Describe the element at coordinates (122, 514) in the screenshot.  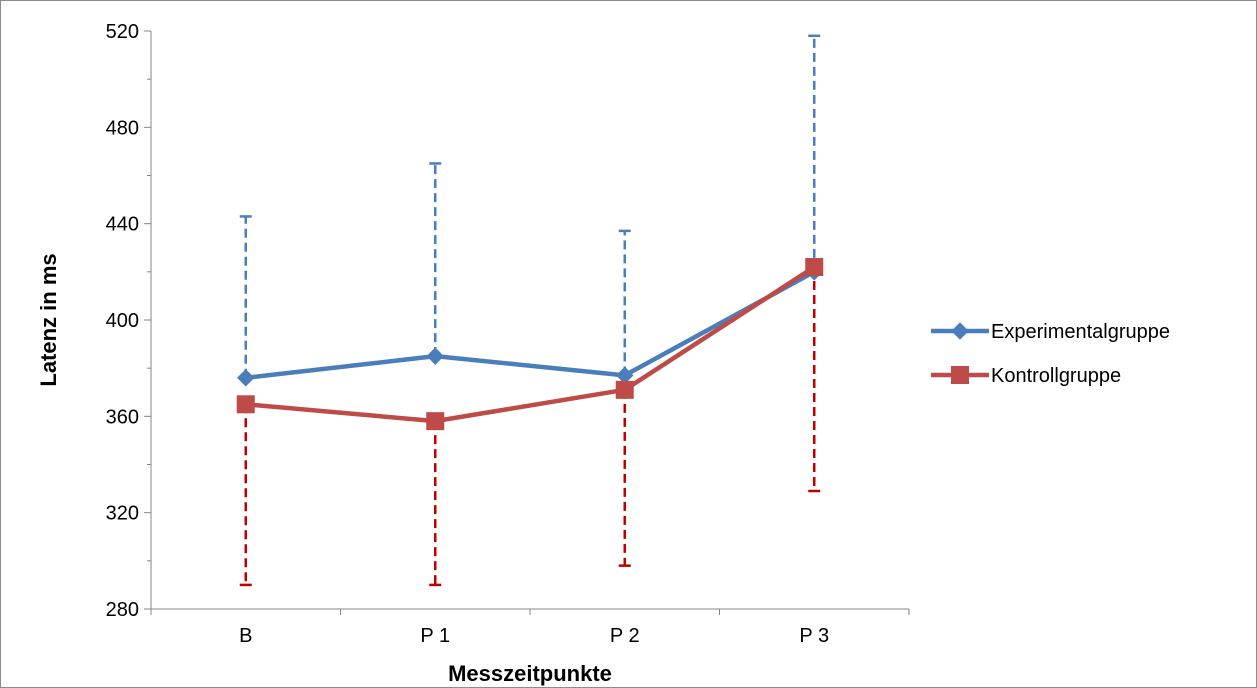
I see `y-tick-label: 320` at that location.